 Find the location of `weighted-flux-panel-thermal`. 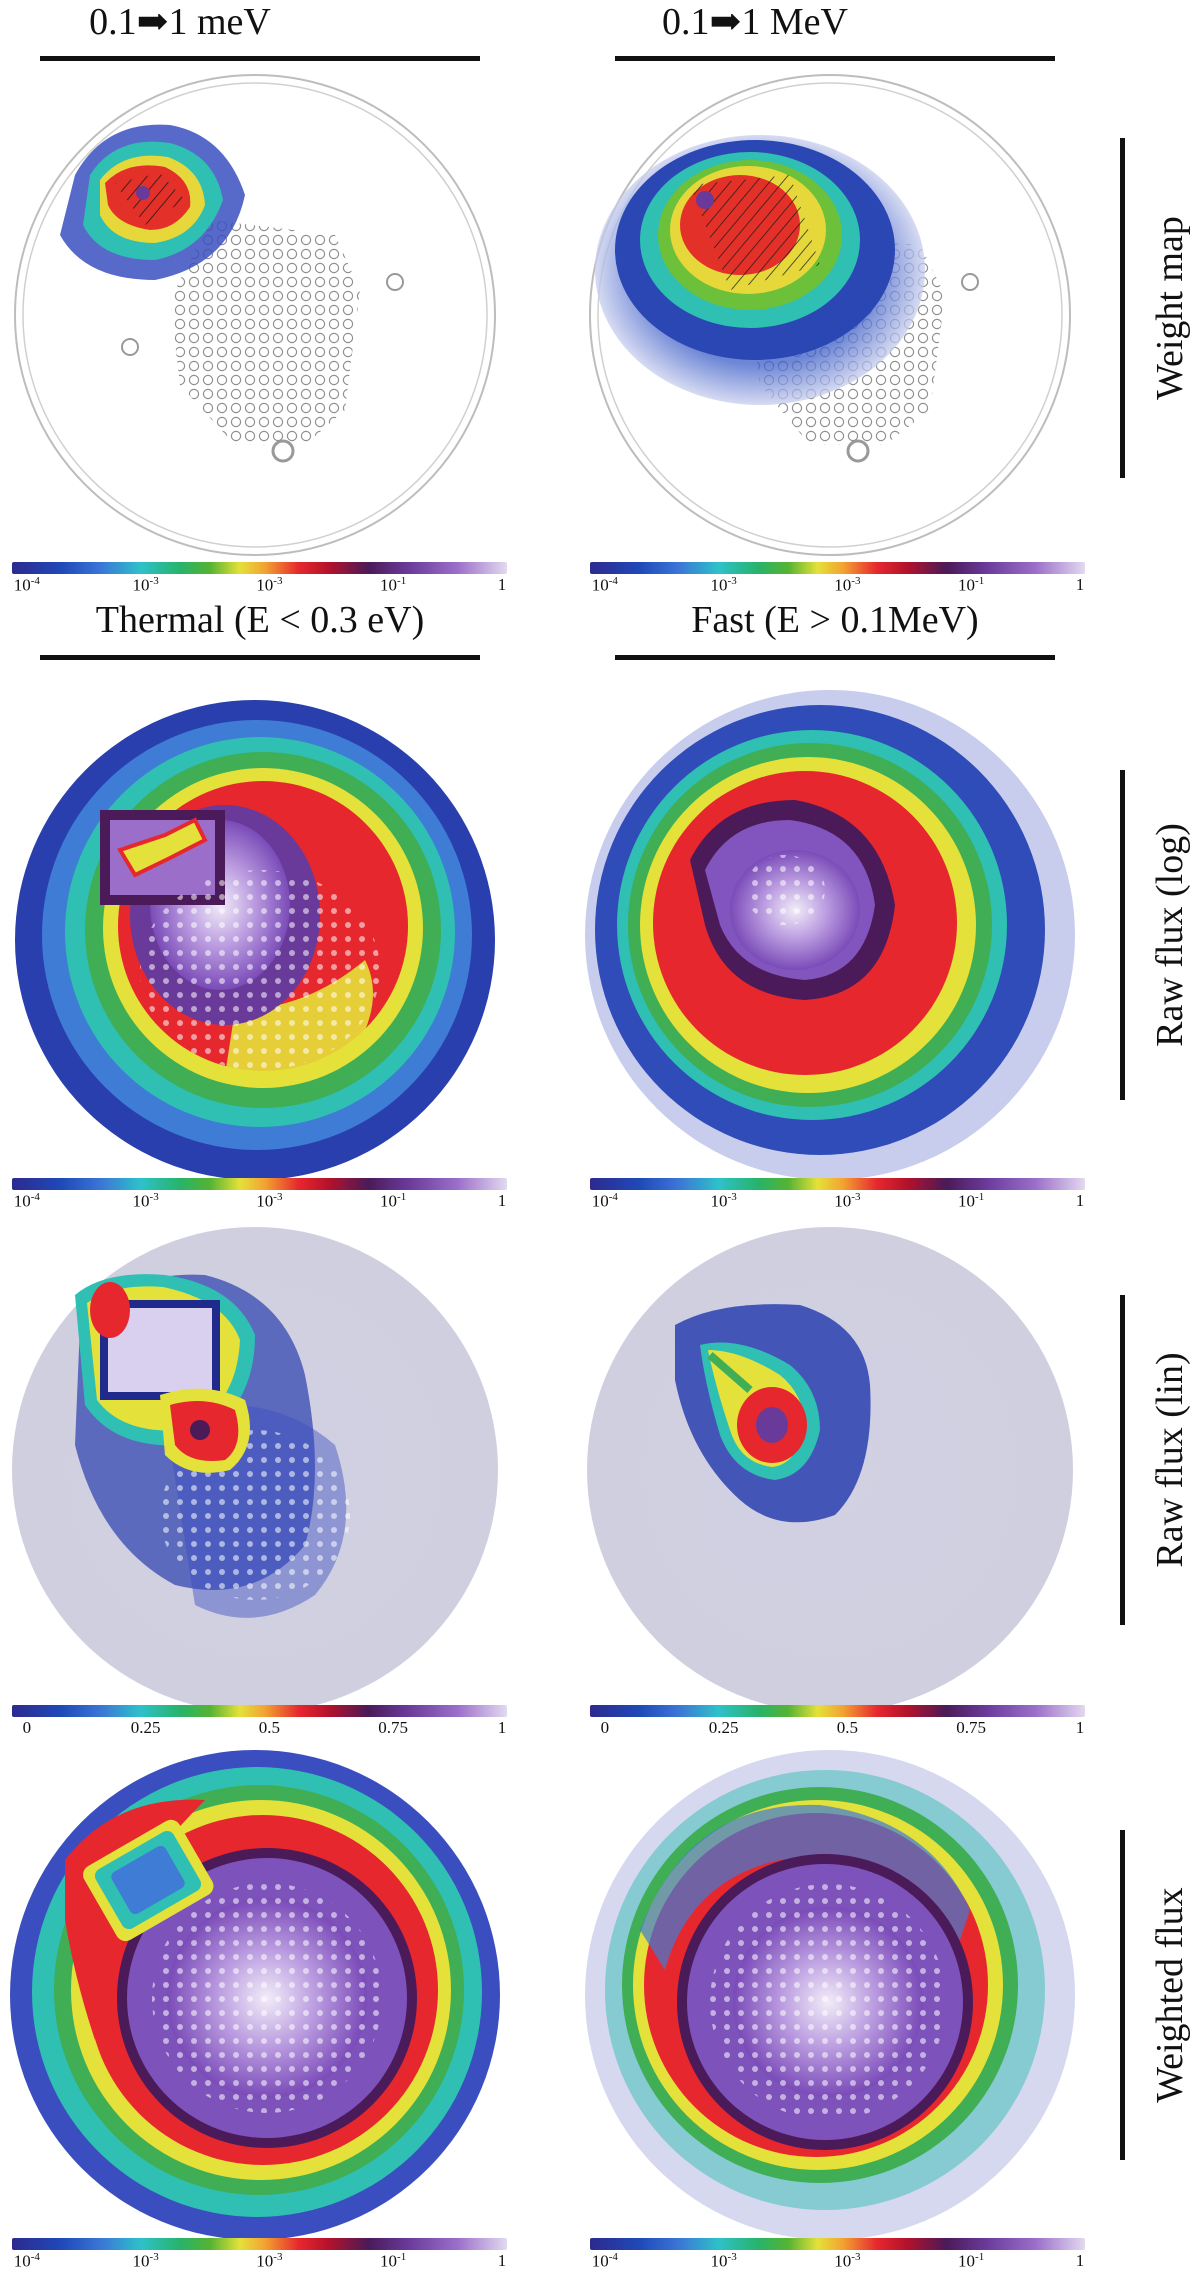

weighted-flux-panel-thermal is located at coordinates (255, 1995).